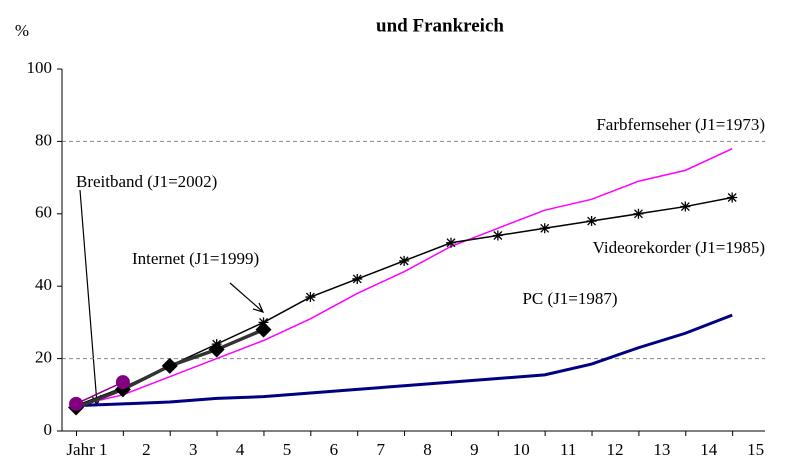  What do you see at coordinates (86, 449) in the screenshot?
I see `x-tick-label: Jahr 1` at bounding box center [86, 449].